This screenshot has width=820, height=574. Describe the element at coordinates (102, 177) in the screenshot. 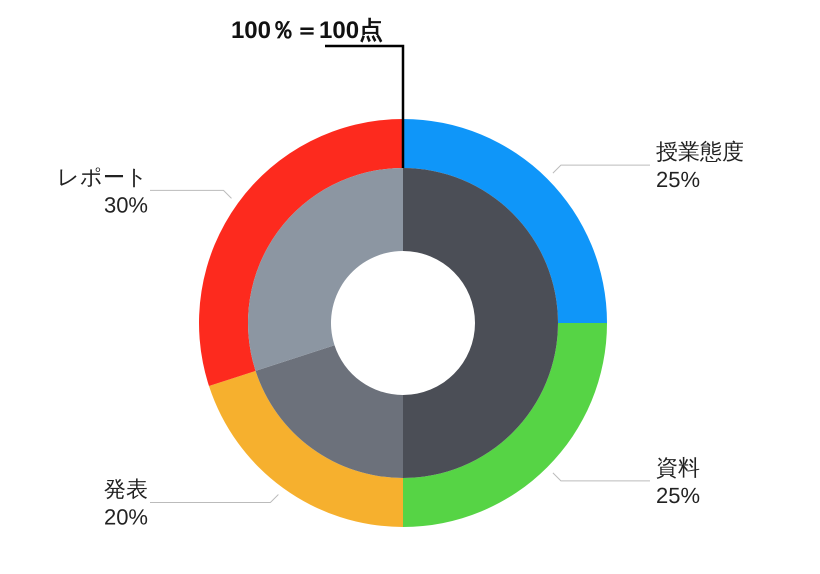

I see `slice-label: レポート` at that location.